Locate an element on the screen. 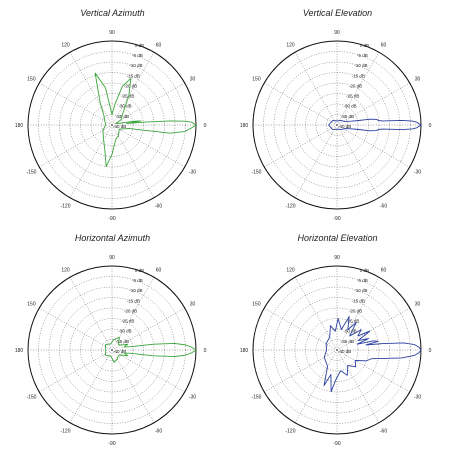  radiation-pattern-trace is located at coordinates (375, 125).